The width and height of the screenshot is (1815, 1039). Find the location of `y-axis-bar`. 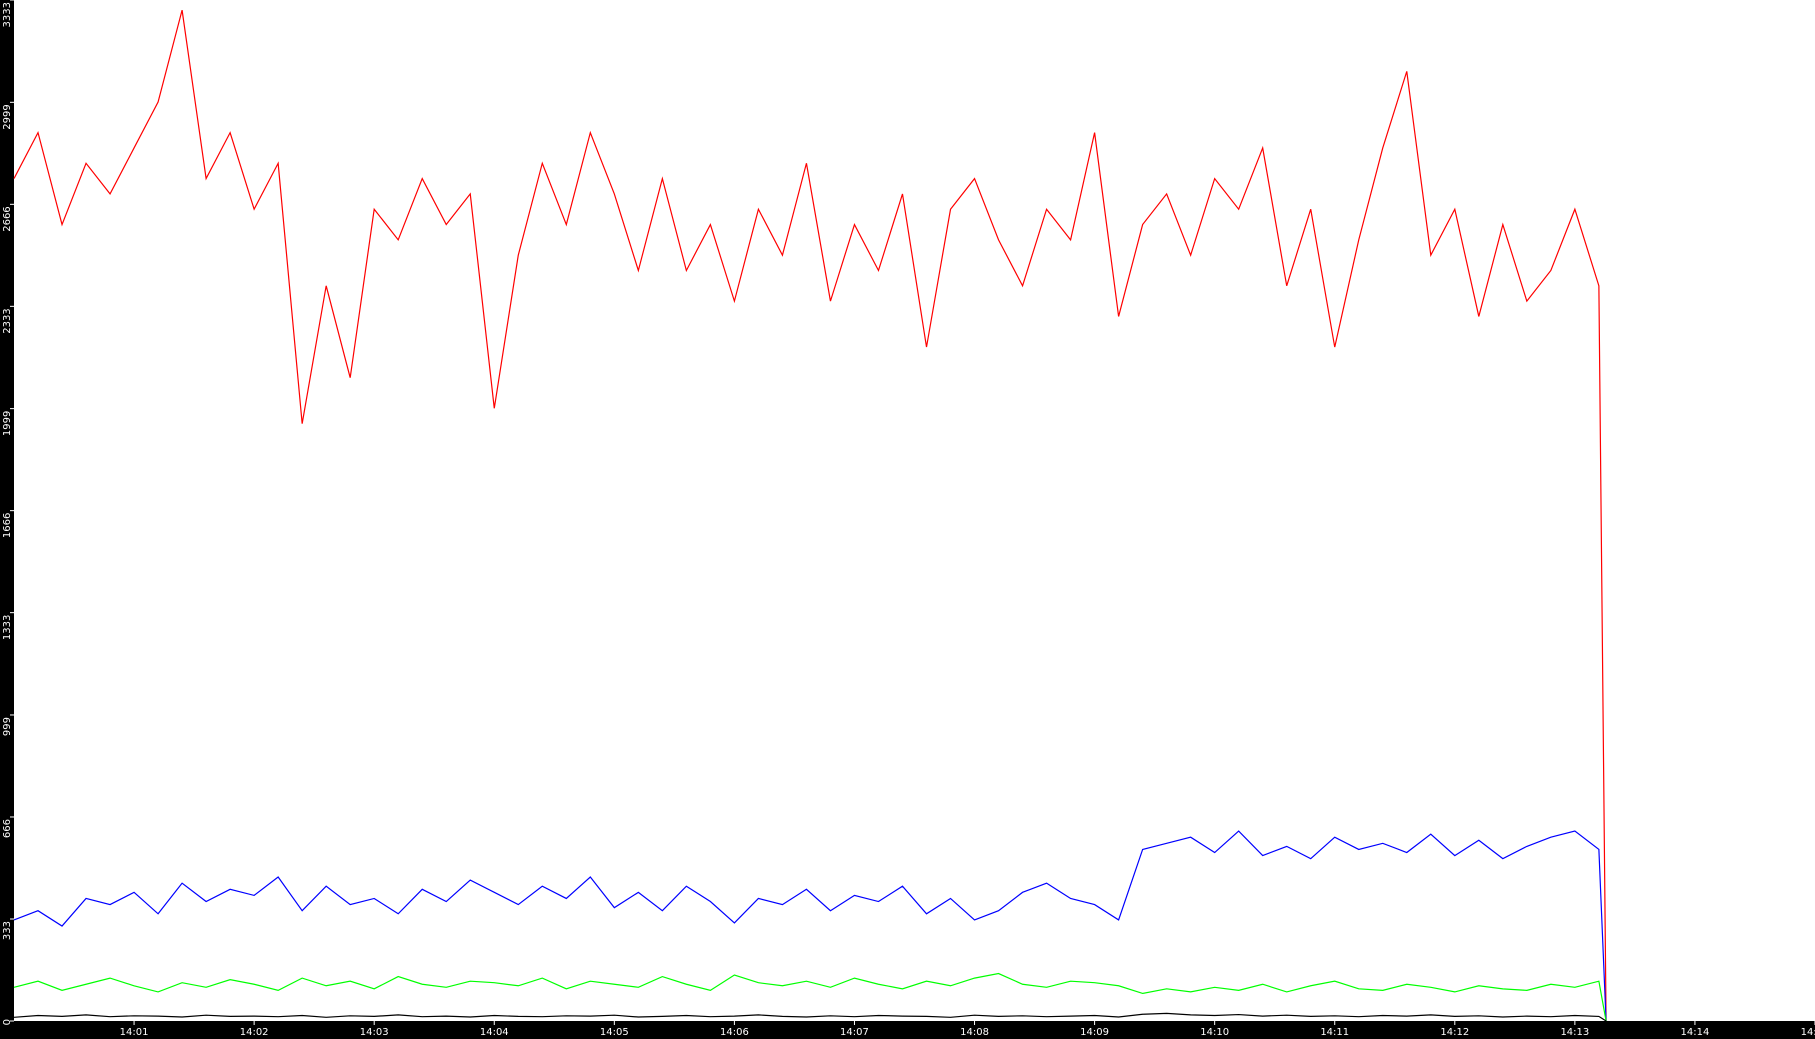

y-axis-bar is located at coordinates (7, 519).